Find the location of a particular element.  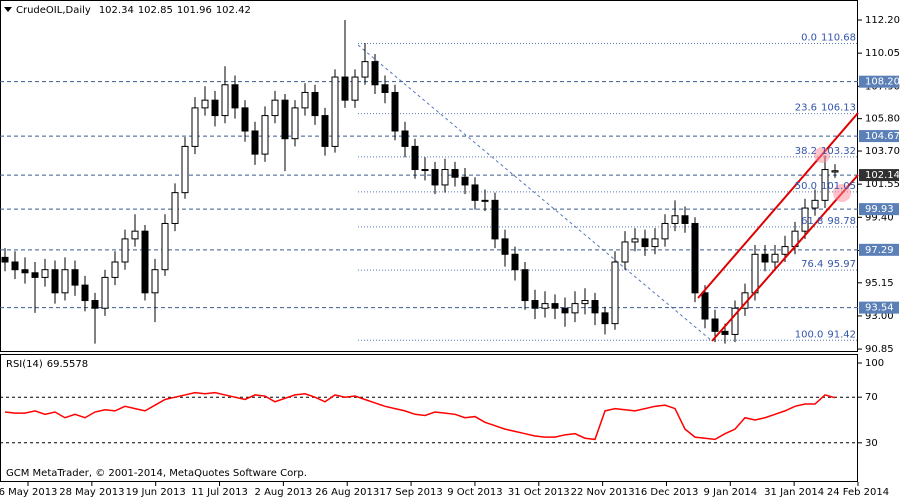

fib-label: 38.2 103.32 is located at coordinates (825, 151).